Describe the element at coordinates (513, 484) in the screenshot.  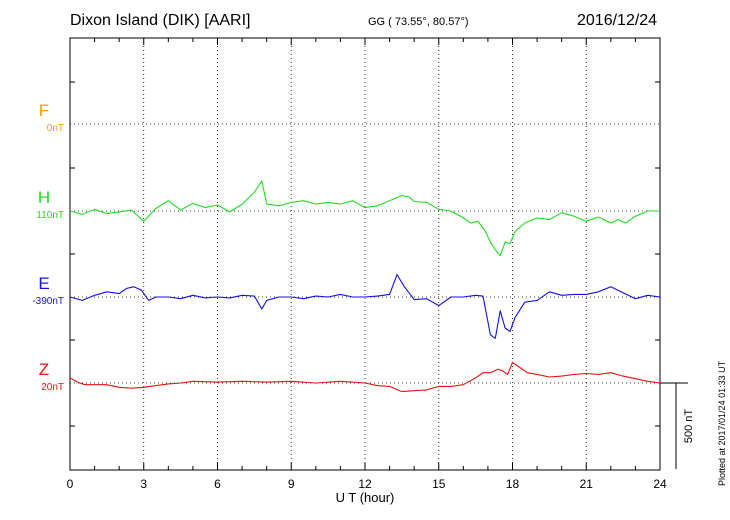
I see `x-tick-label: 18` at that location.